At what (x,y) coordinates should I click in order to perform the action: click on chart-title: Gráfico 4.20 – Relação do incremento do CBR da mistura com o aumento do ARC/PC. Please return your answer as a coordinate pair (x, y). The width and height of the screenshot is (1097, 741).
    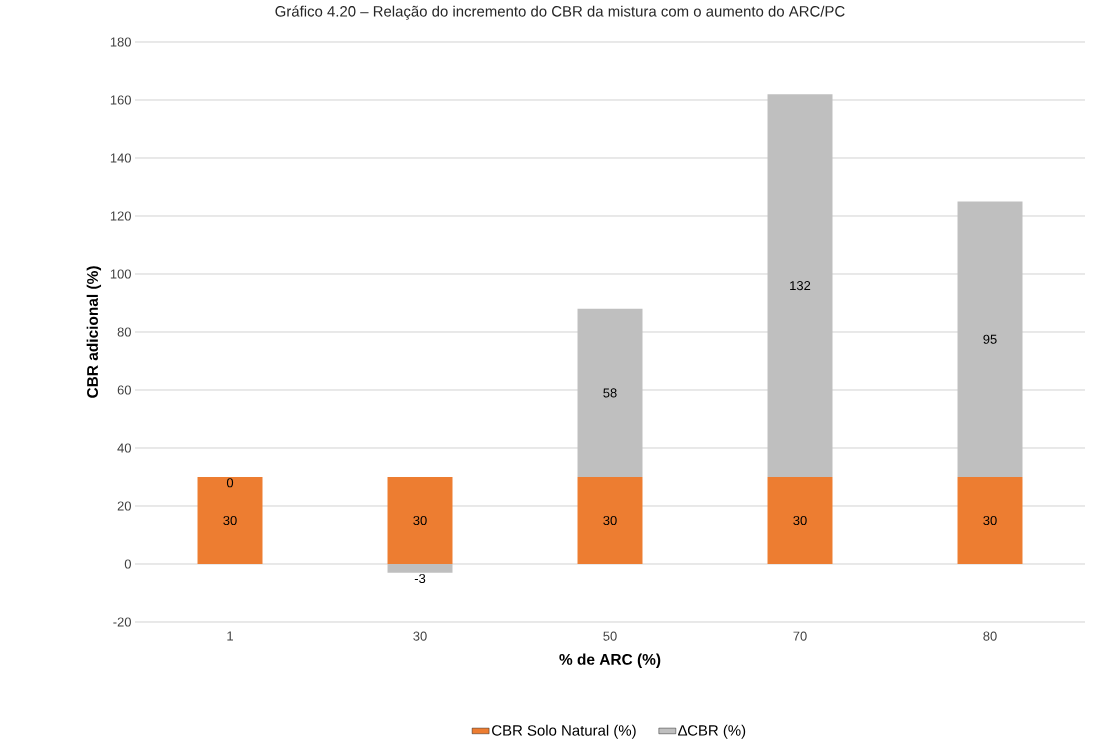
    Looking at the image, I should click on (560, 12).